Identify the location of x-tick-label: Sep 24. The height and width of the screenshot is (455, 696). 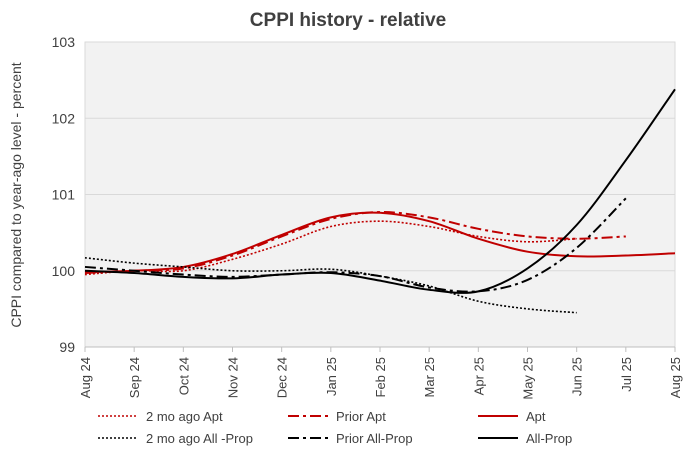
(134, 377).